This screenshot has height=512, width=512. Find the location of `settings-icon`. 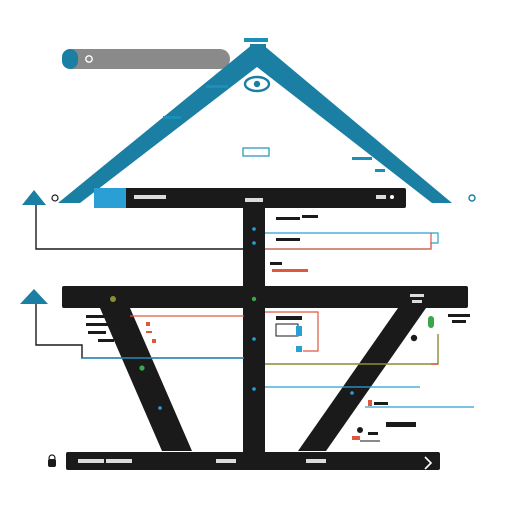

settings-icon is located at coordinates (89, 59).